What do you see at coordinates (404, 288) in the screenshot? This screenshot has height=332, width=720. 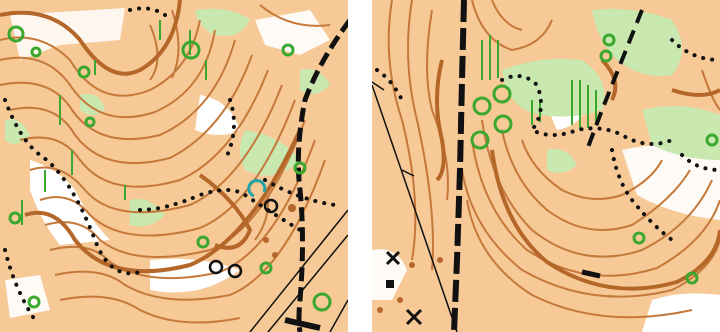 I see `cross-markers` at bounding box center [404, 288].